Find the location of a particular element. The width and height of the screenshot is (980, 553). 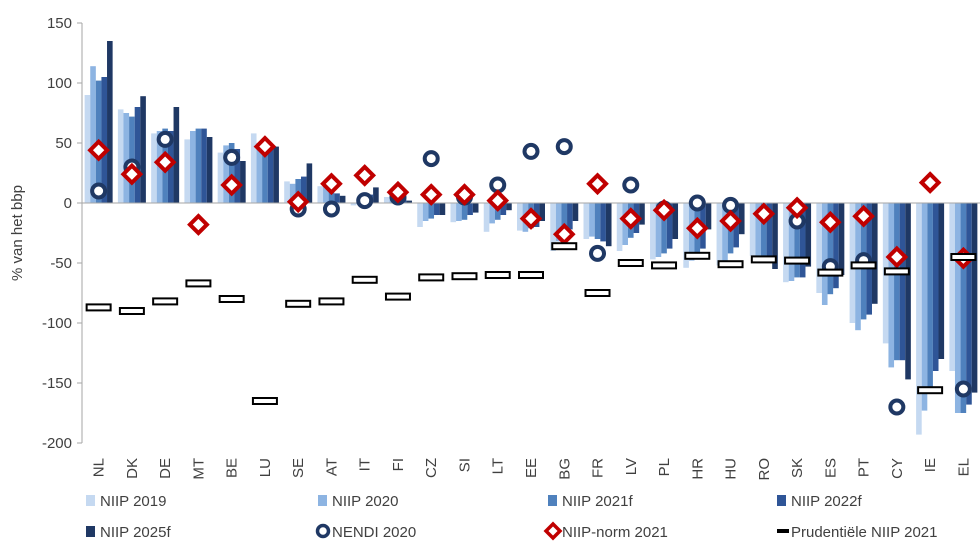

x-tick-label-FI: FI is located at coordinates (398, 464).